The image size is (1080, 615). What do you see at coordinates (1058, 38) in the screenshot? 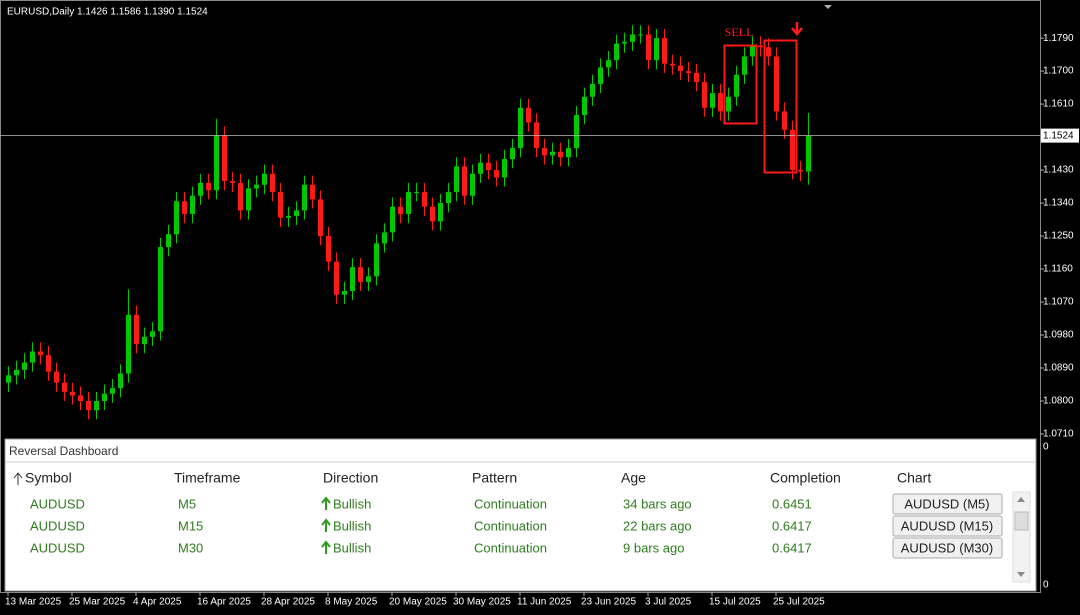
I see `y-tick-label: 1.1790` at bounding box center [1058, 38].